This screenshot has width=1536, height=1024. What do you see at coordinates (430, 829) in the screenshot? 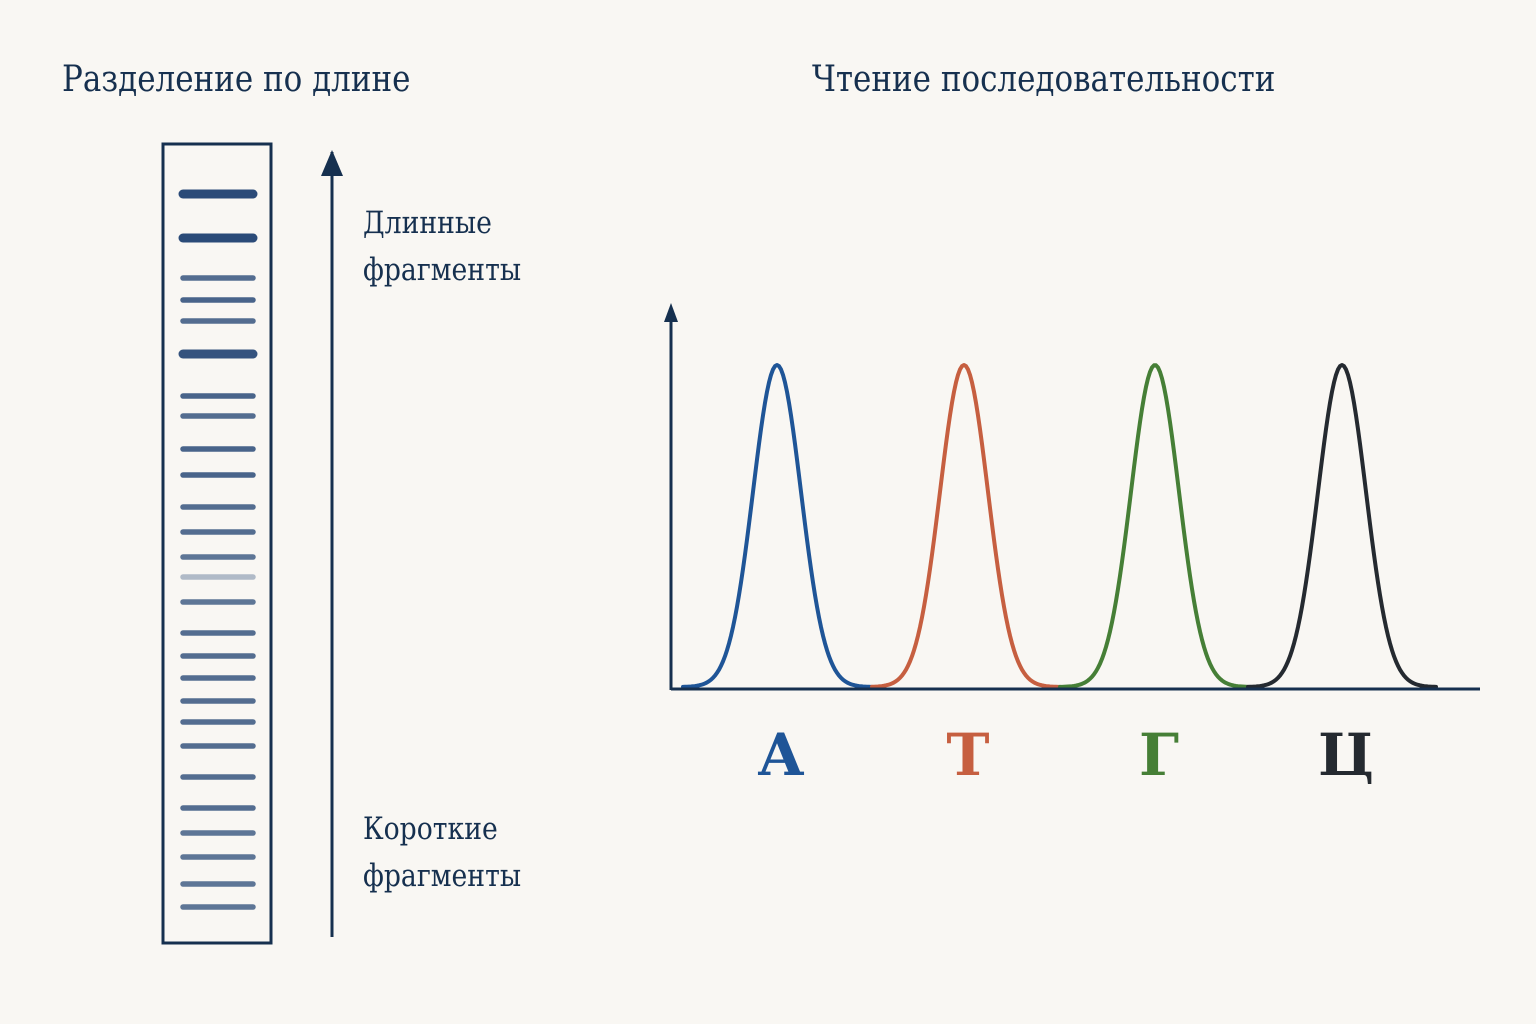
I see `short-fragments-label-line1: Короткие` at bounding box center [430, 829].